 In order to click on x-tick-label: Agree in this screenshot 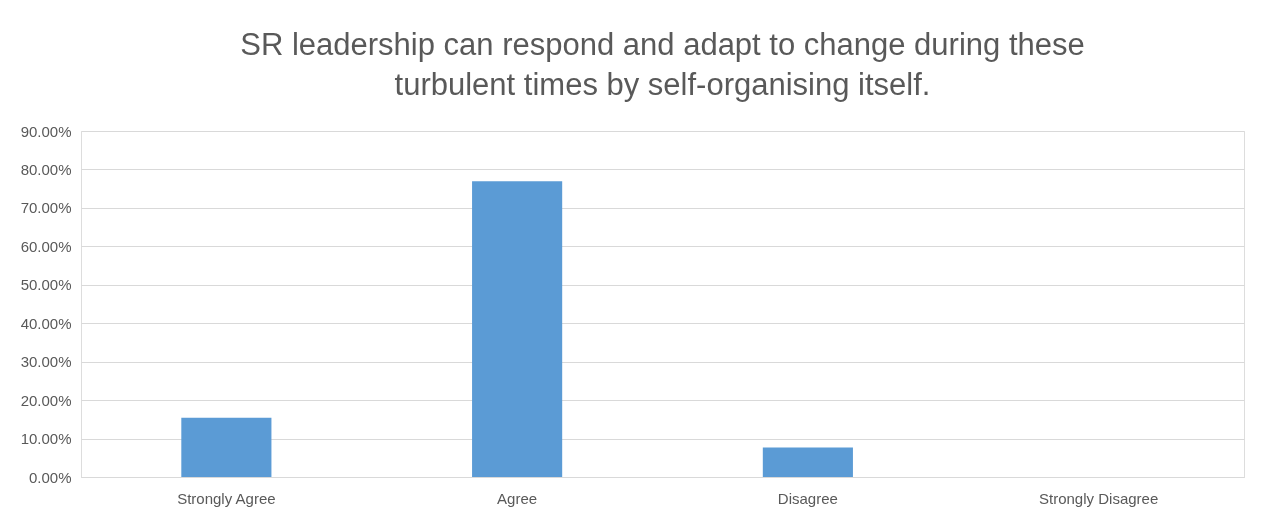, I will do `click(517, 498)`.